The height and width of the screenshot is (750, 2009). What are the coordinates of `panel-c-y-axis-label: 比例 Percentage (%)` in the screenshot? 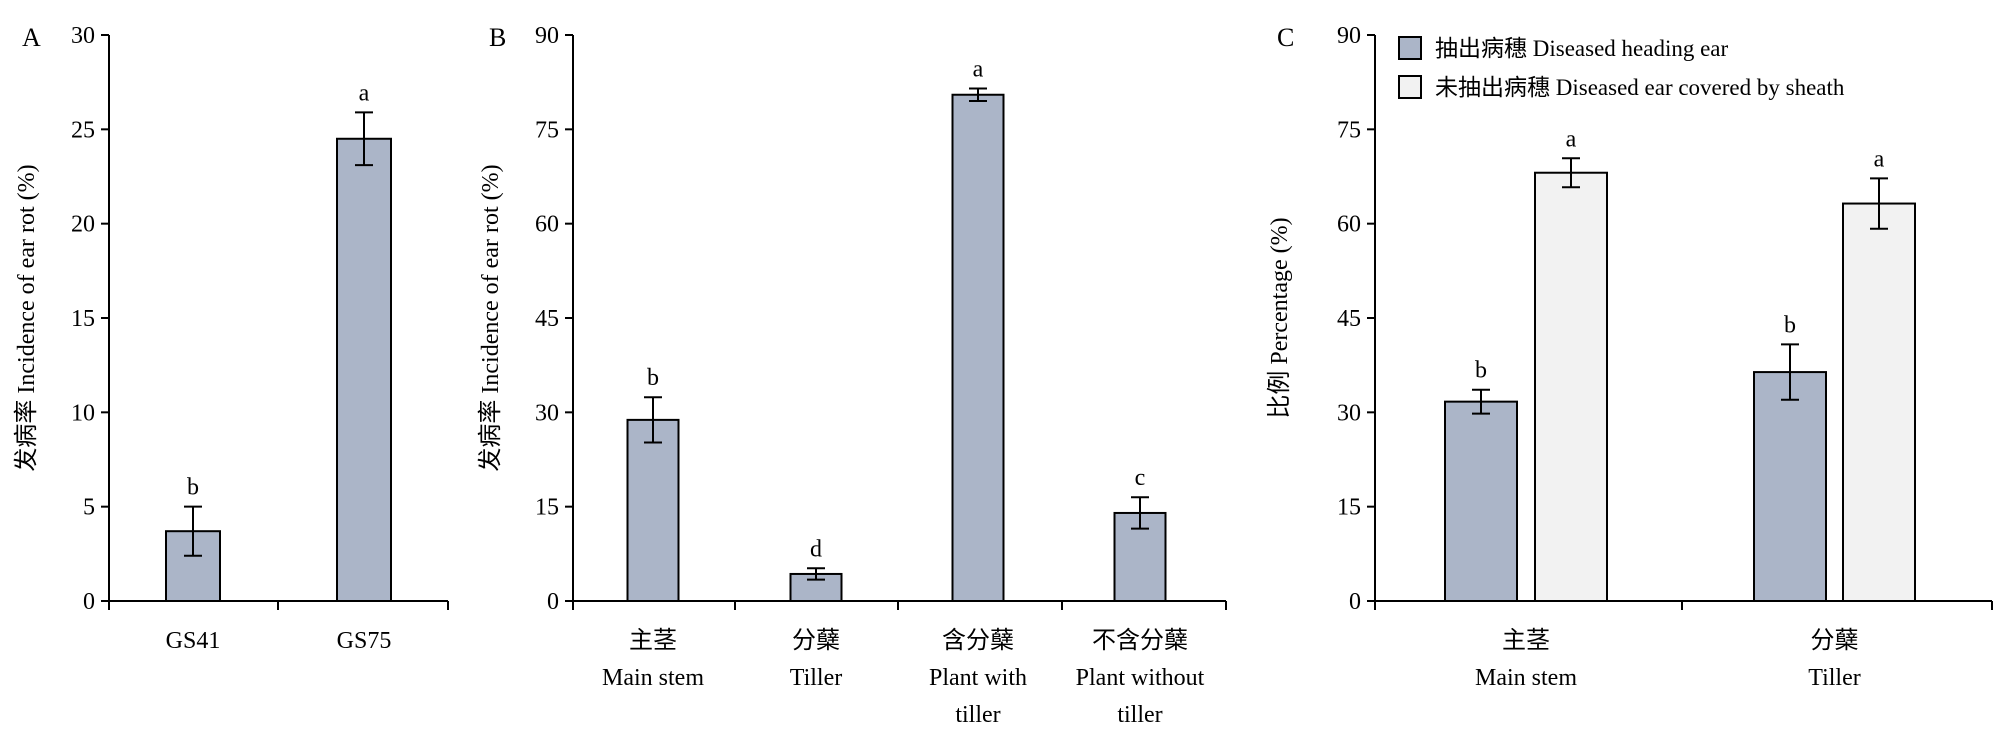 It's located at (1279, 317).